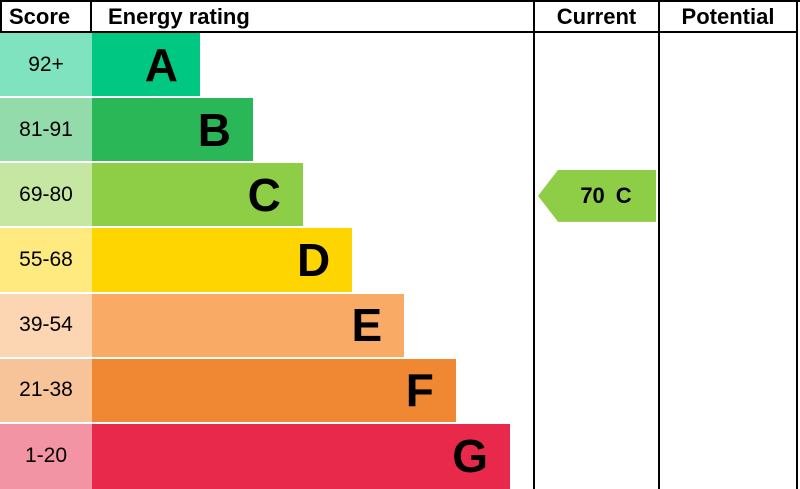 The height and width of the screenshot is (489, 800). Describe the element at coordinates (46, 261) in the screenshot. I see `score-range-label: 55-68` at that location.